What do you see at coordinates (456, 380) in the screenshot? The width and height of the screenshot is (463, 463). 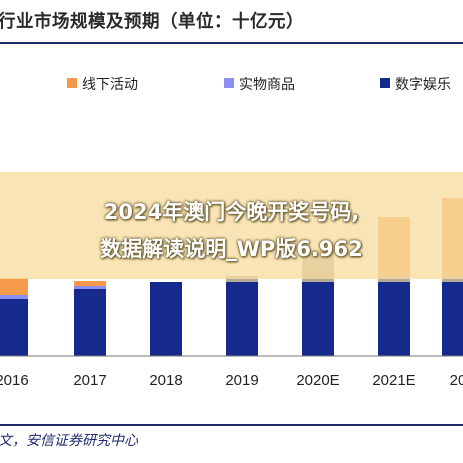 I see `x-tick-label: 20` at bounding box center [456, 380].